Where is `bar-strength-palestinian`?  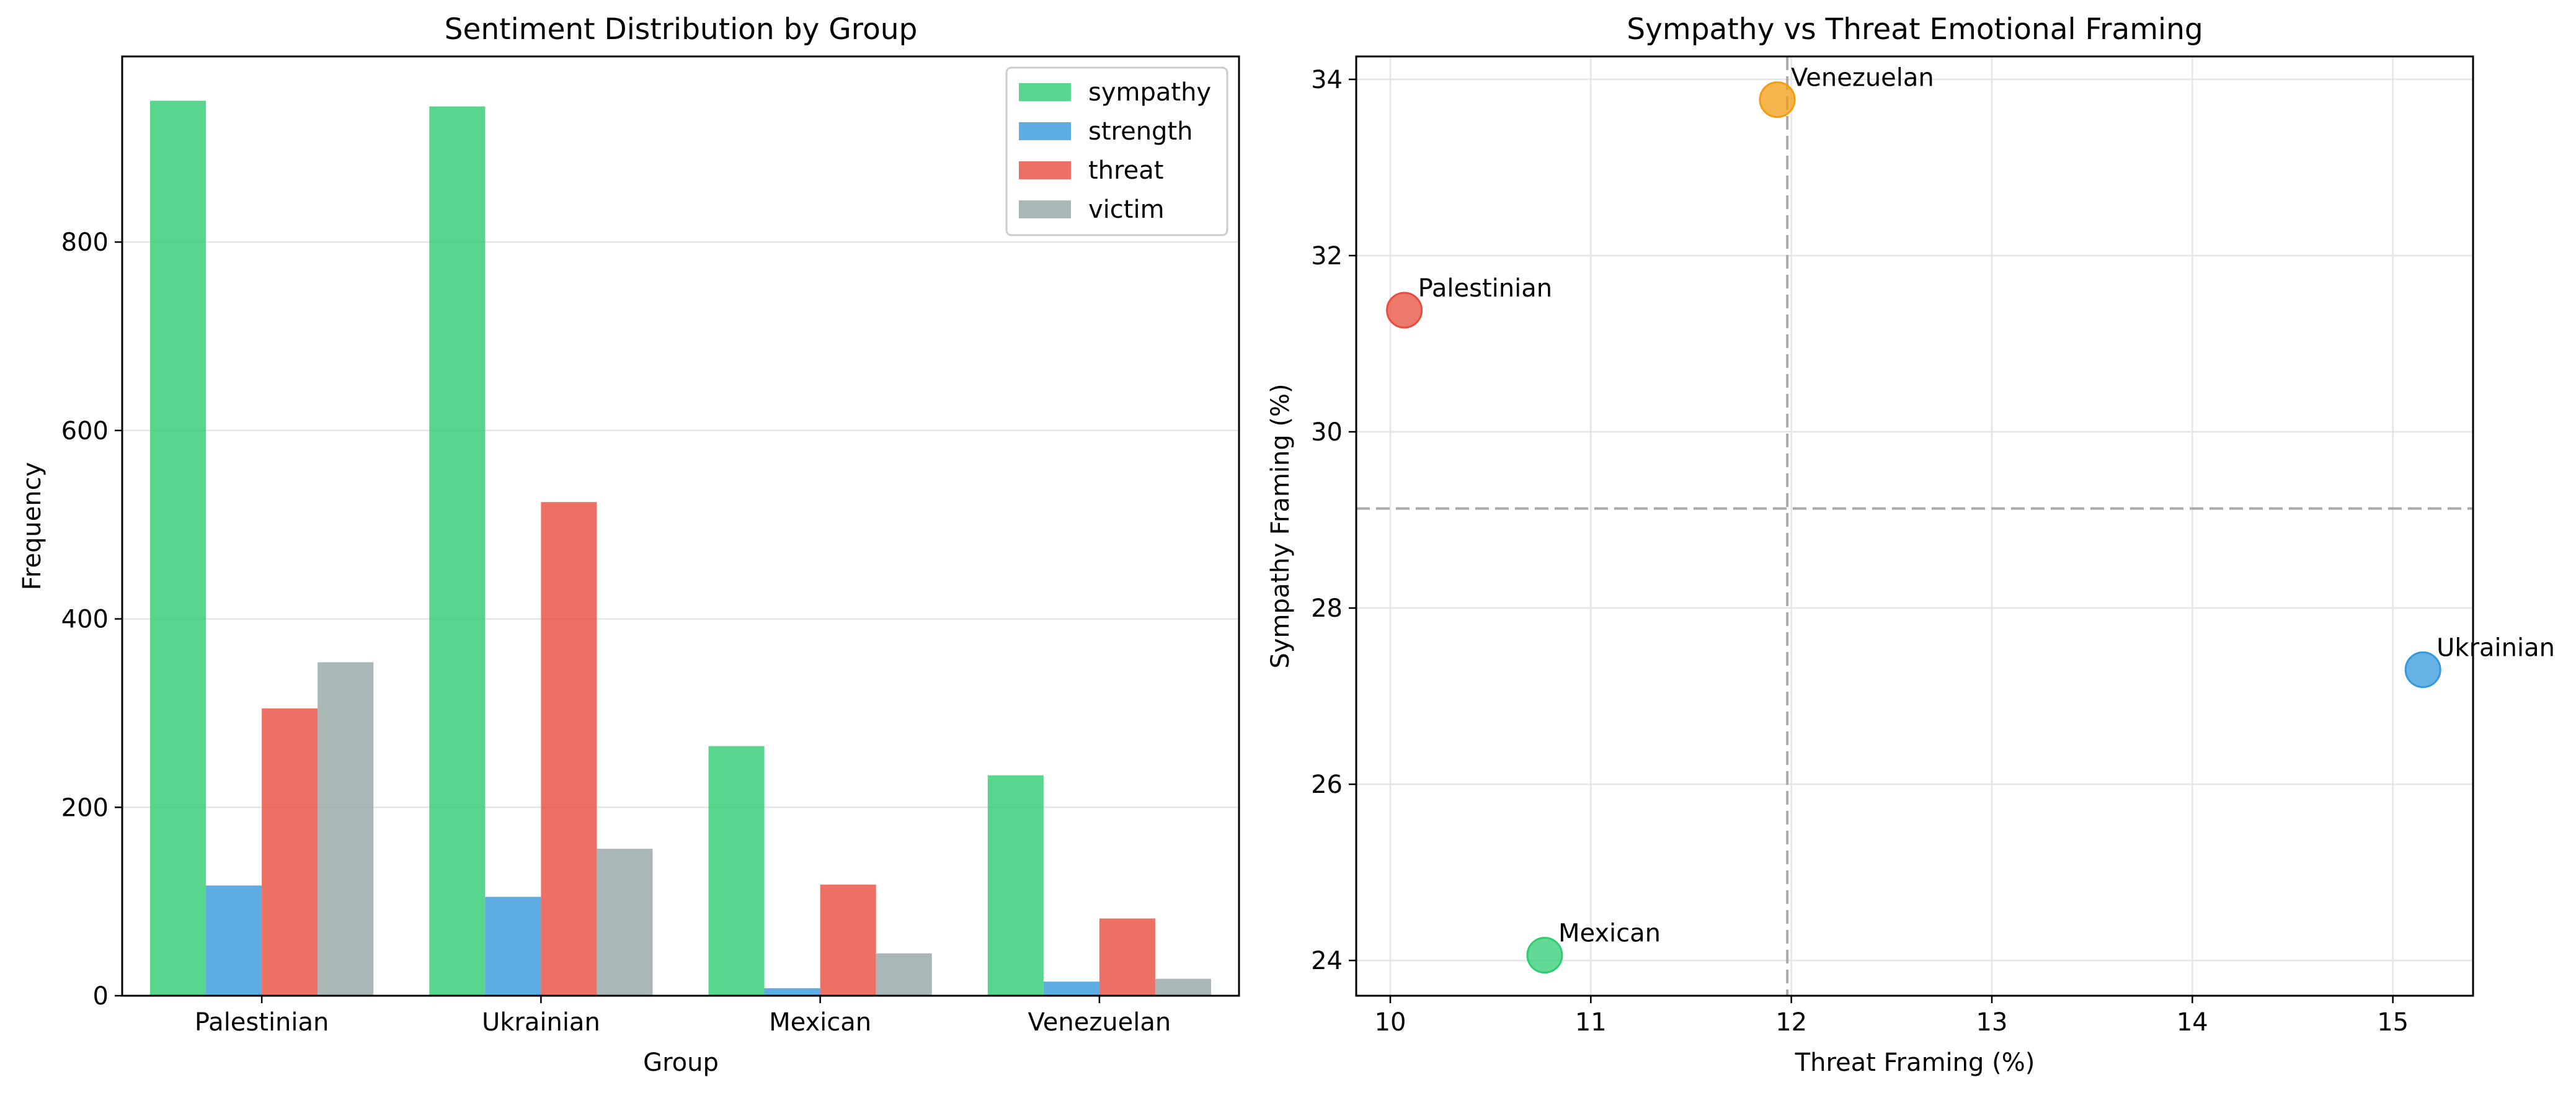
bar-strength-palestinian is located at coordinates (234, 940).